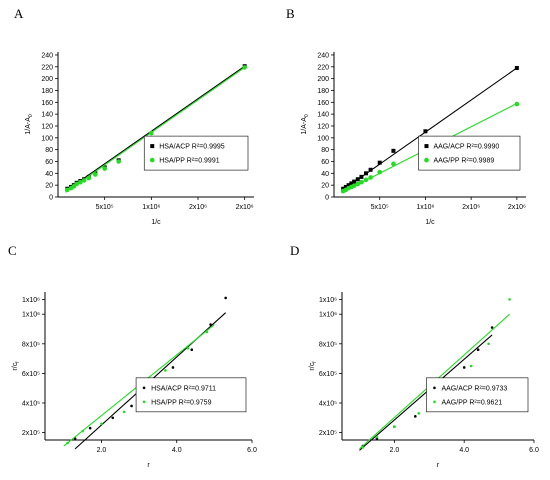 The height and width of the screenshot is (480, 550). What do you see at coordinates (323, 138) in the screenshot?
I see `y-tick-label: 100` at bounding box center [323, 138].